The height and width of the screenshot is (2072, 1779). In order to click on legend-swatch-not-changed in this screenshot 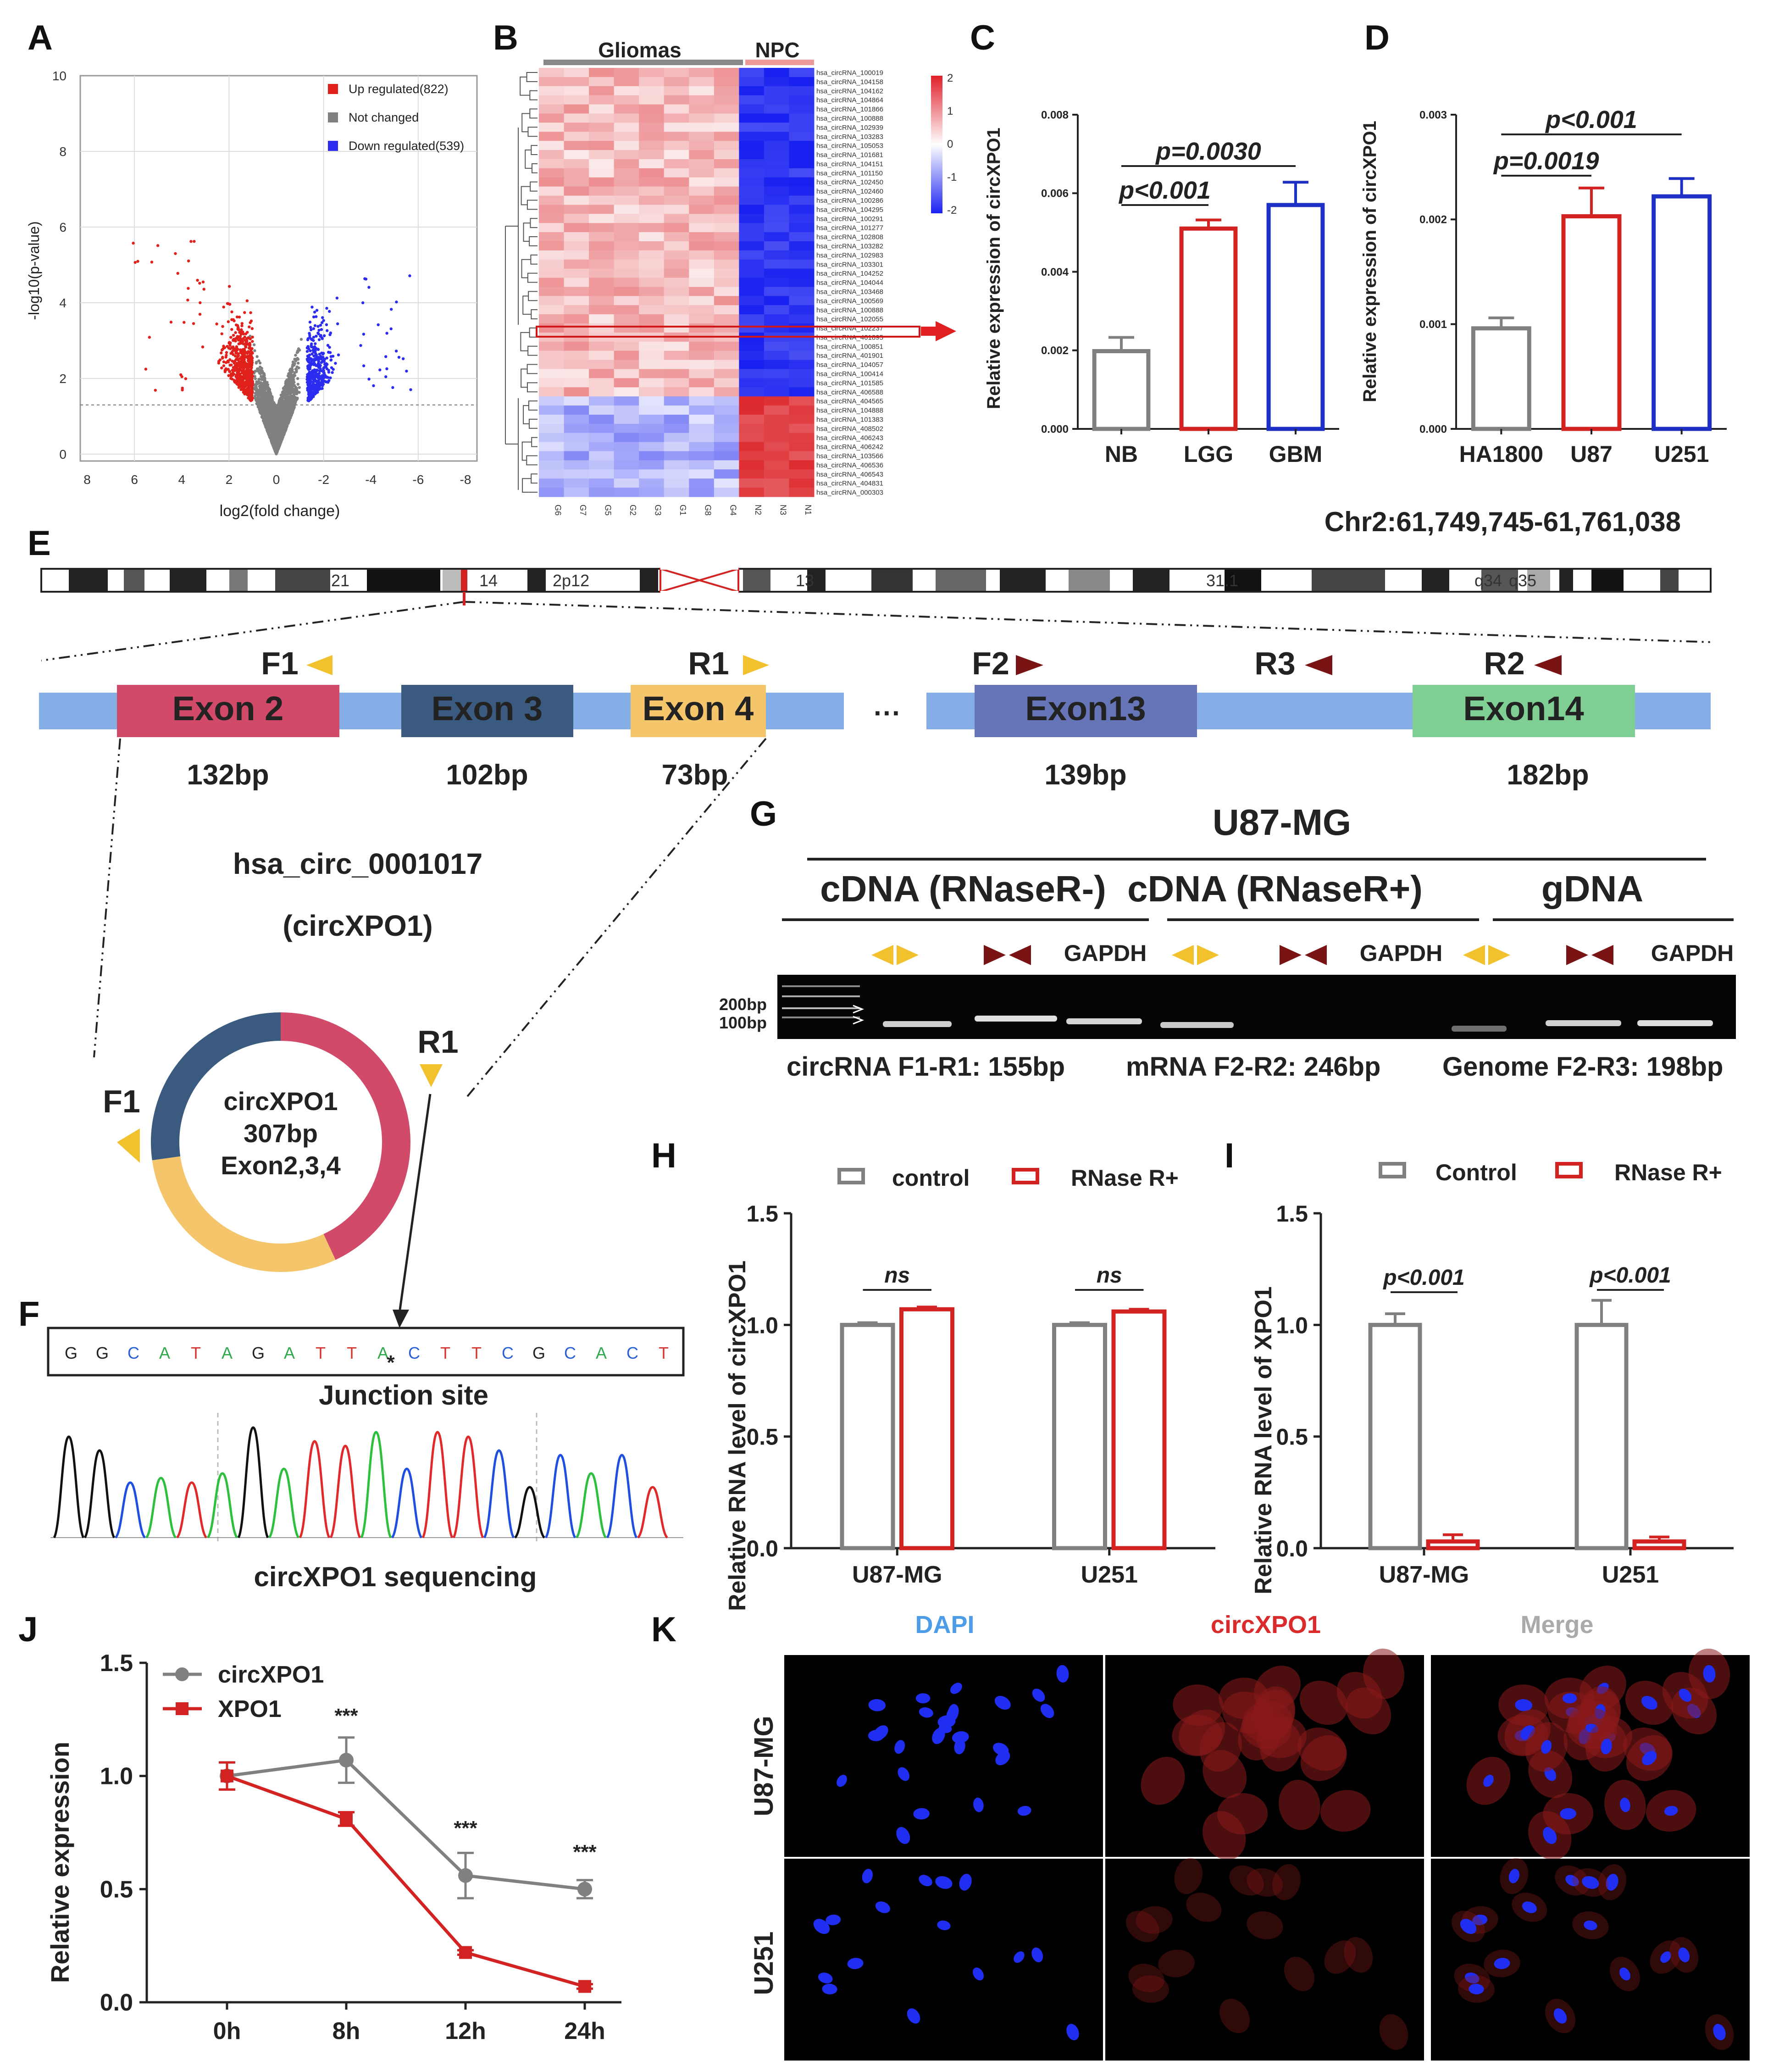, I will do `click(333, 117)`.